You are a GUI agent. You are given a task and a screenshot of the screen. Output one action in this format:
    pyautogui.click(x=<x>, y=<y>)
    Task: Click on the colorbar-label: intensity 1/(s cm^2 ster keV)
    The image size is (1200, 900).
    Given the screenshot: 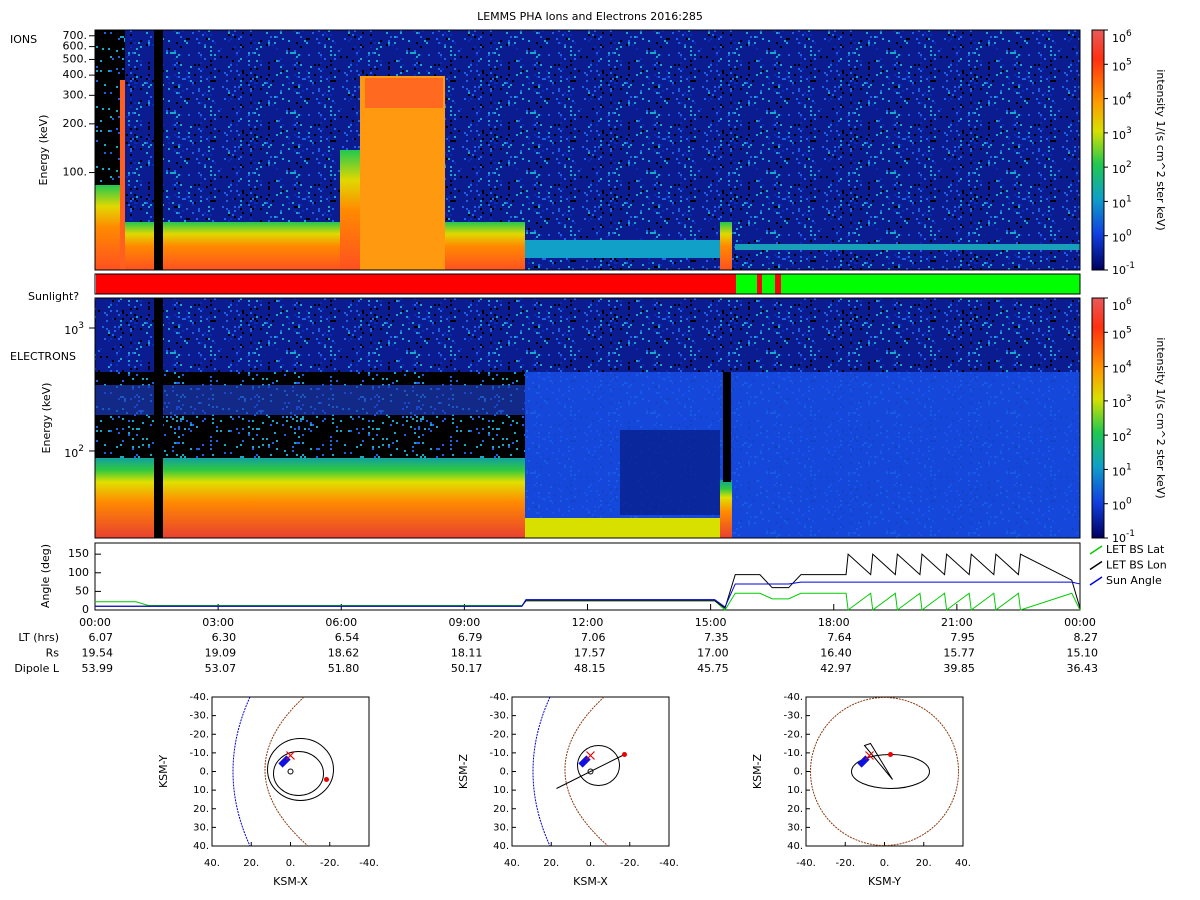 What is the action you would take?
    pyautogui.click(x=1160, y=149)
    